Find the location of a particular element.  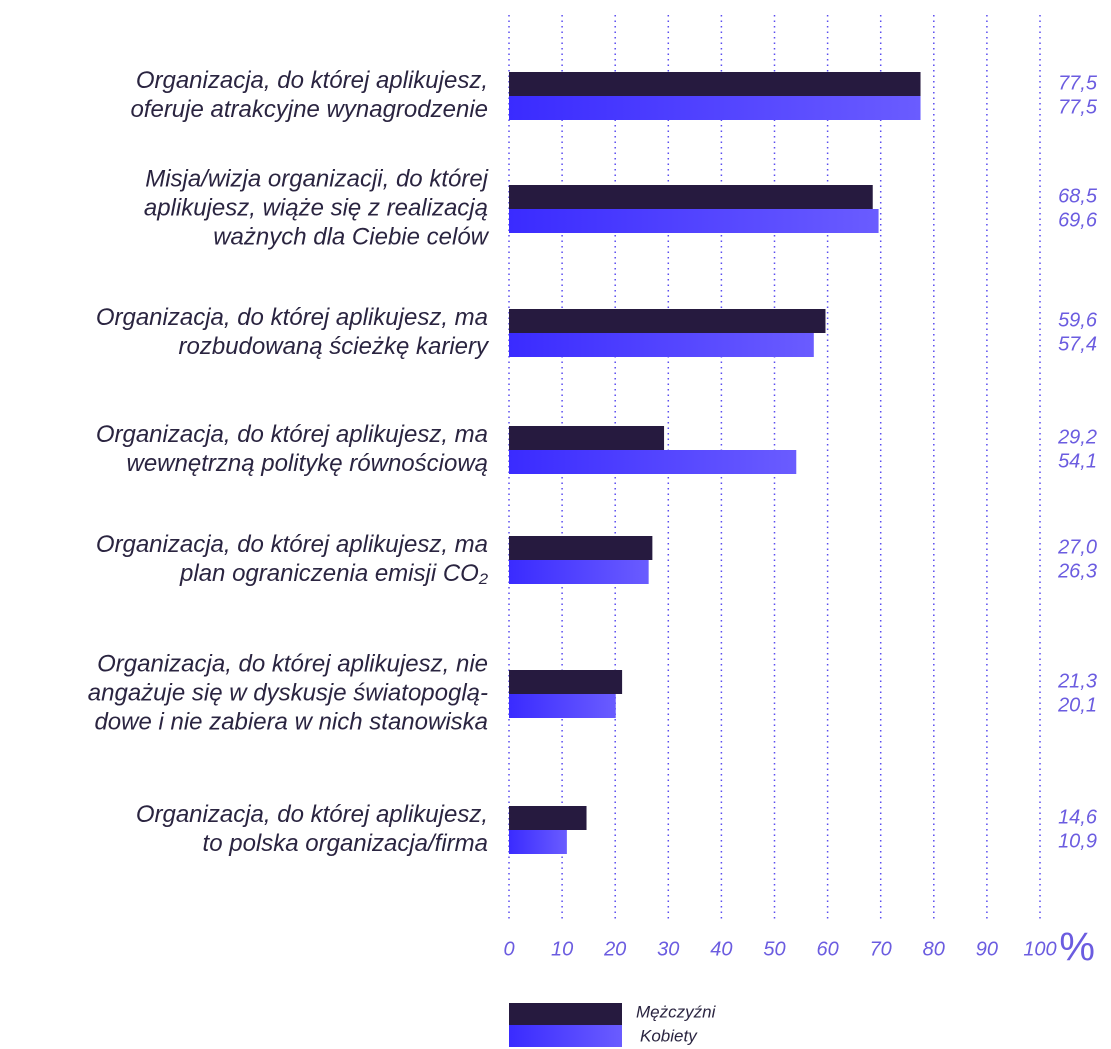

x-tick-label: 90 is located at coordinates (987, 949).